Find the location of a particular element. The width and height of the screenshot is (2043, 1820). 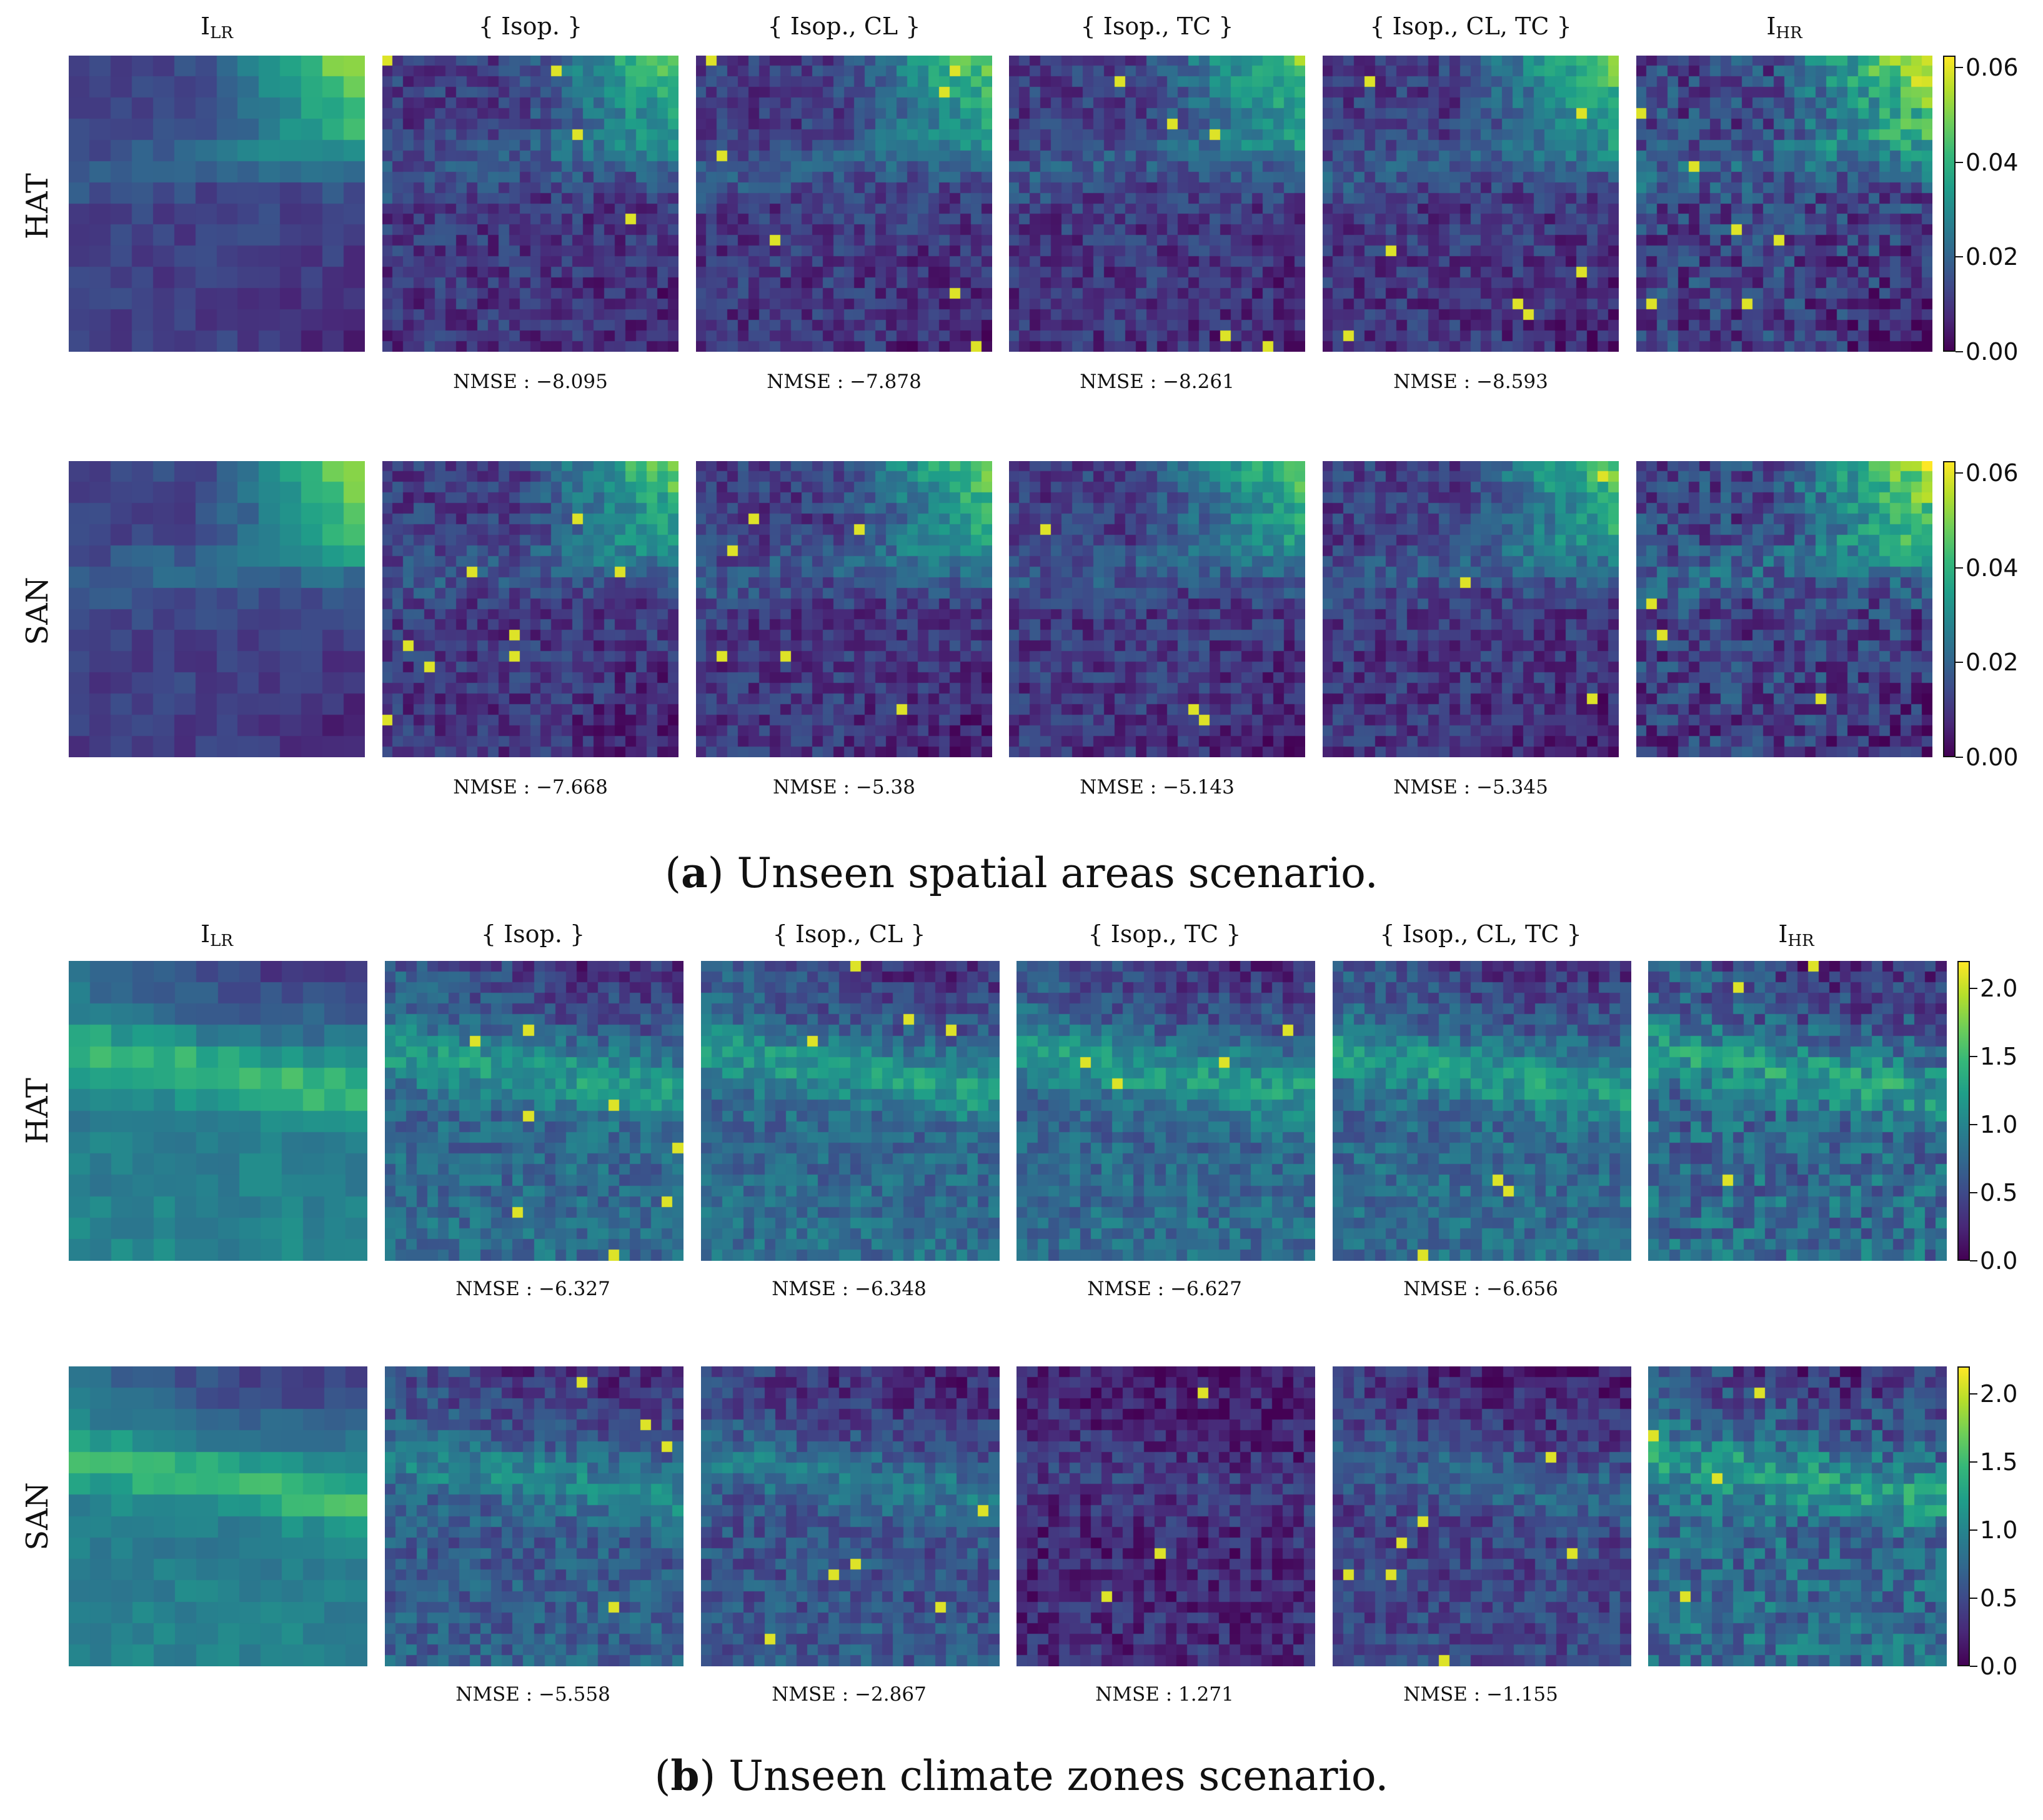

heatmap-a-hat-isop-cl-tc is located at coordinates (1471, 204).